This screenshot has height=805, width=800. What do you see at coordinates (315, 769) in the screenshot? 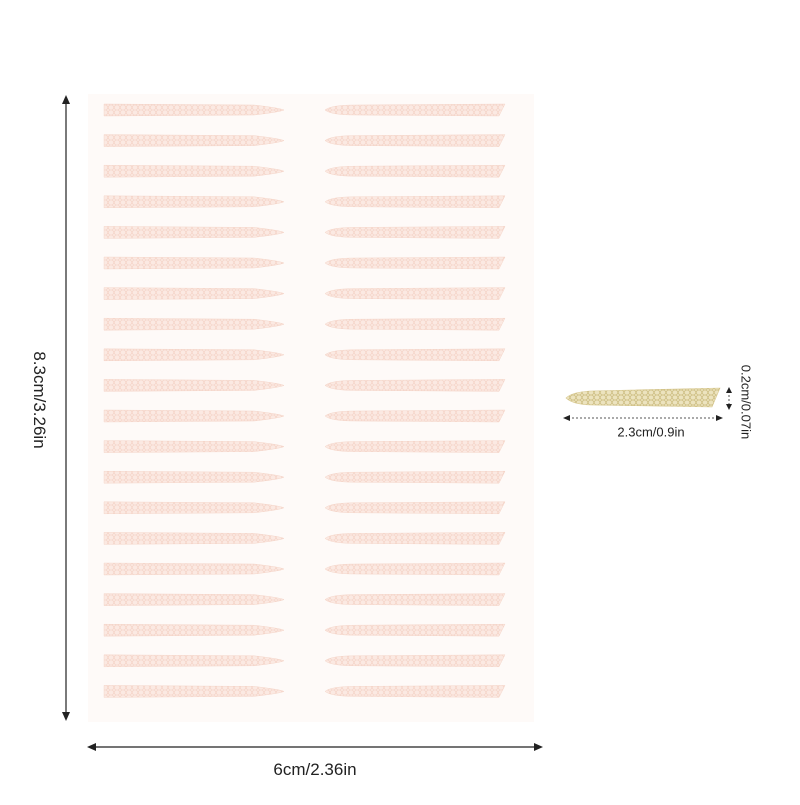
I see `sheet-width-label: 6cm/2.36in` at bounding box center [315, 769].